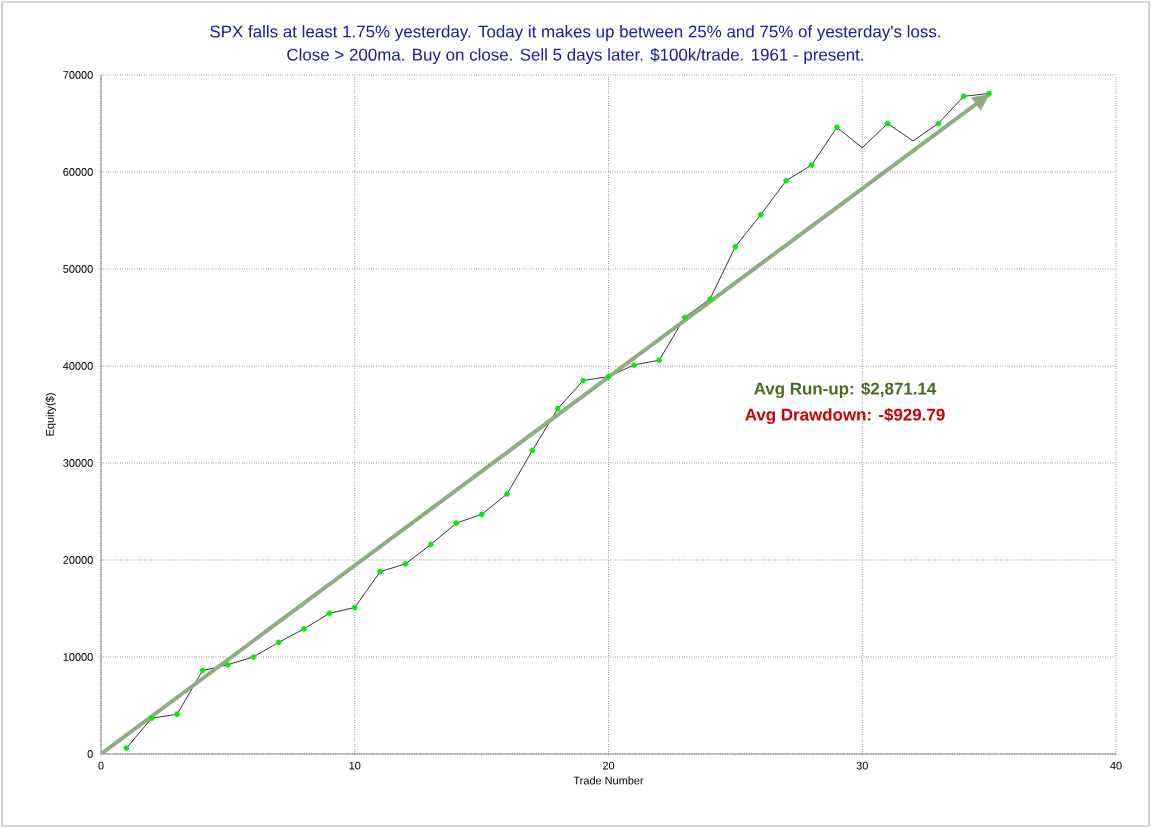 The width and height of the screenshot is (1151, 828). Describe the element at coordinates (845, 416) in the screenshot. I see `annotation: Avg Drawdown: -$929.79` at that location.